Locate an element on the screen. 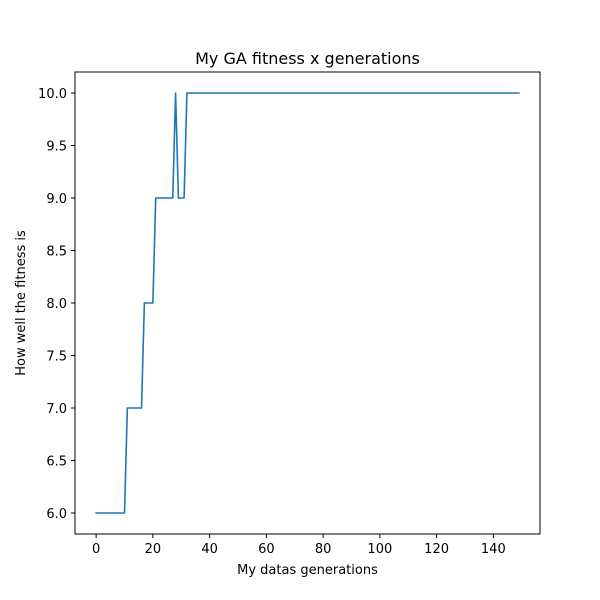 The height and width of the screenshot is (600, 600). x-tick-label: 80 is located at coordinates (323, 549).